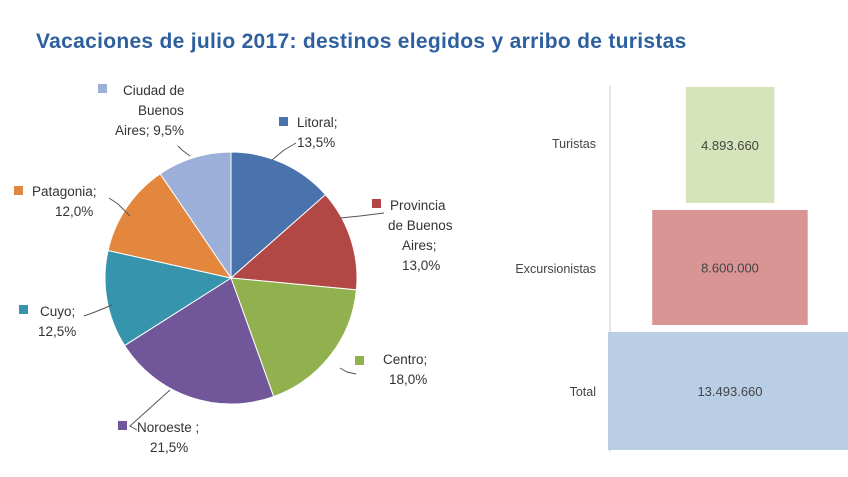  What do you see at coordinates (119, 207) in the screenshot?
I see `leader-line-patagonia` at bounding box center [119, 207].